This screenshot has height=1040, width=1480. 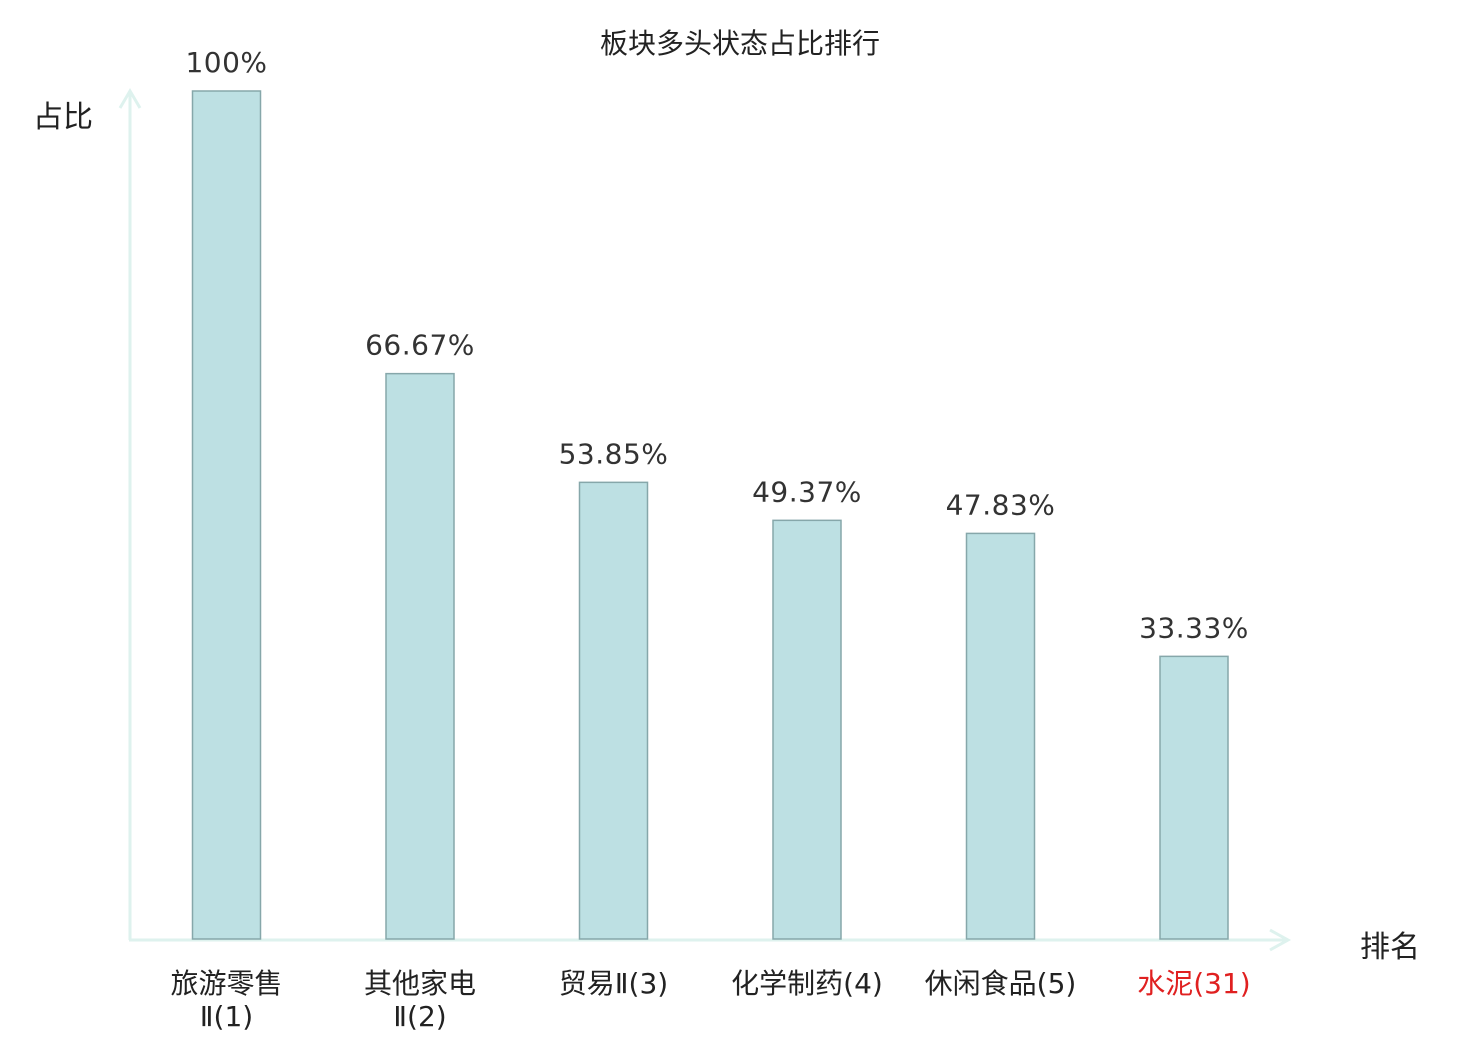 I want to click on x-axis-arrow-icon, so click(x=1280, y=940).